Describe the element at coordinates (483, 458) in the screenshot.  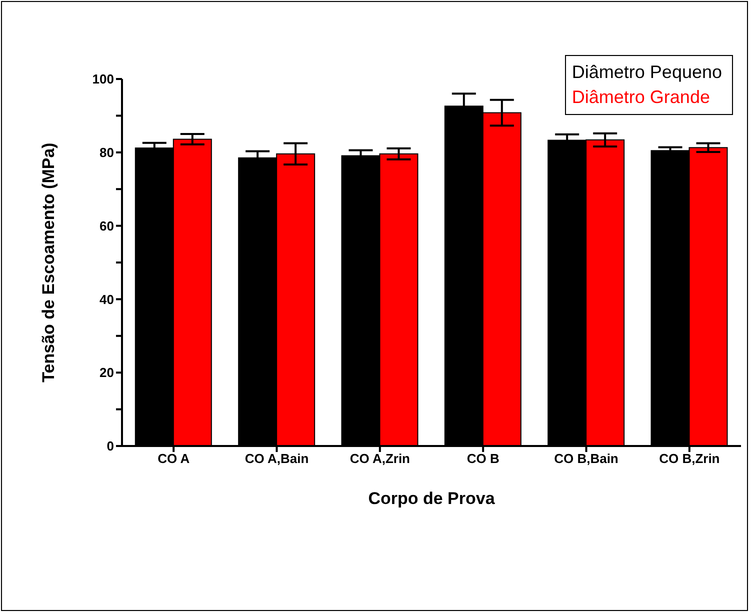
I see `x-tick-label: CO B` at that location.